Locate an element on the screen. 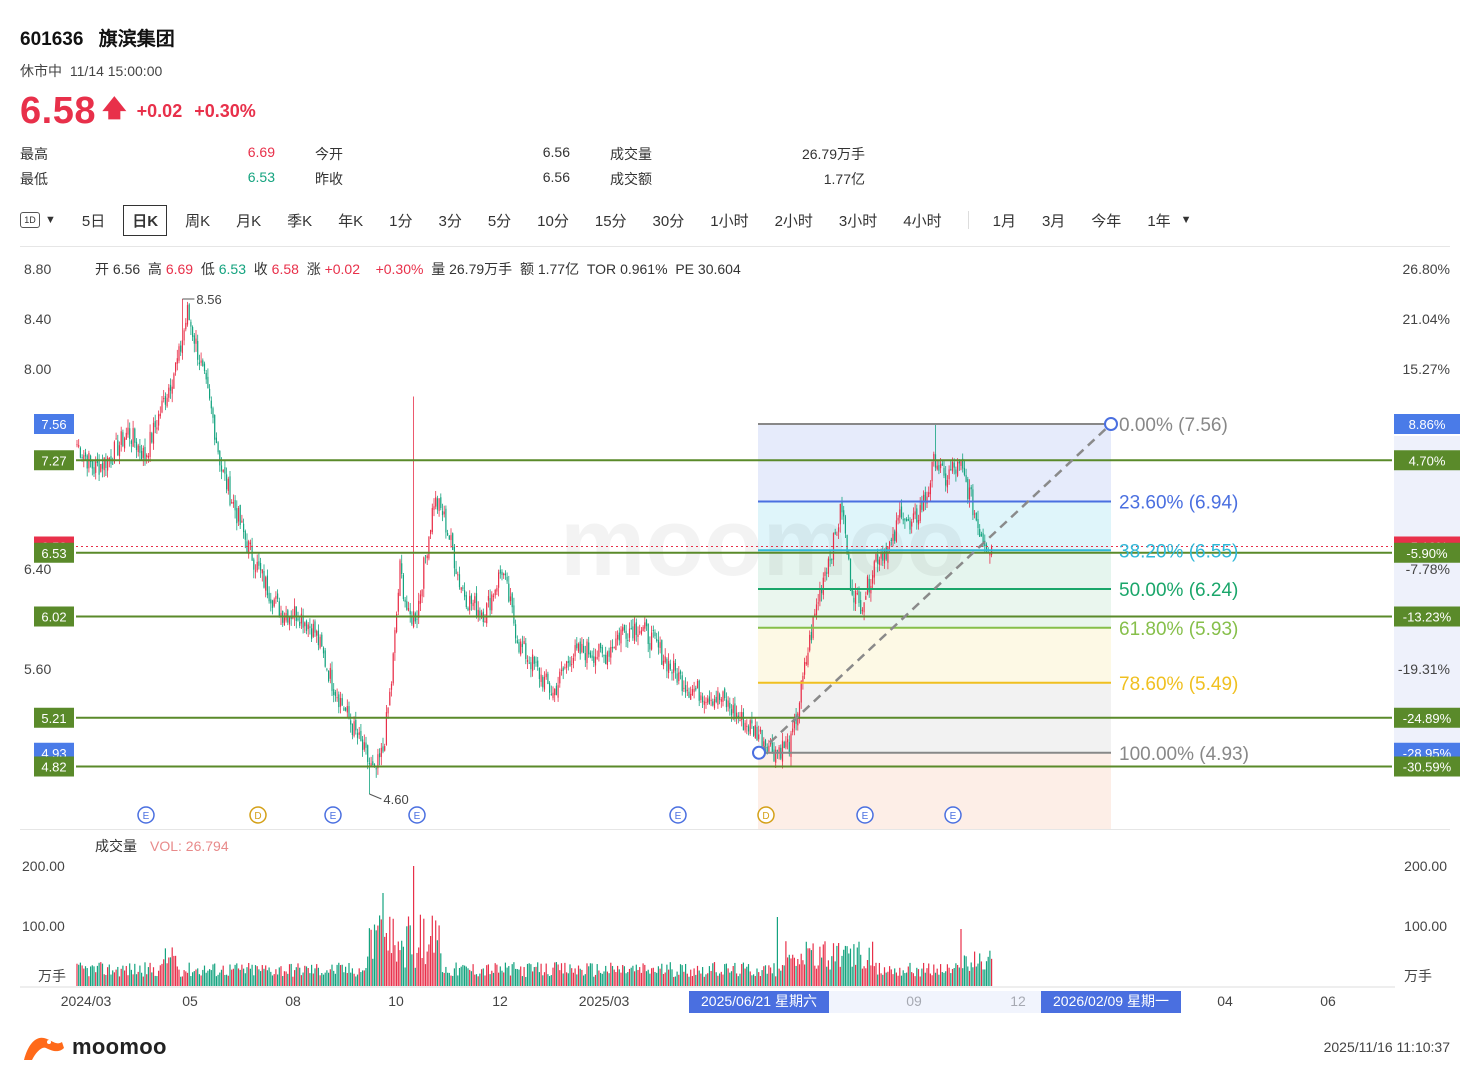  tab-range-ytd: 今年 is located at coordinates (1106, 221).